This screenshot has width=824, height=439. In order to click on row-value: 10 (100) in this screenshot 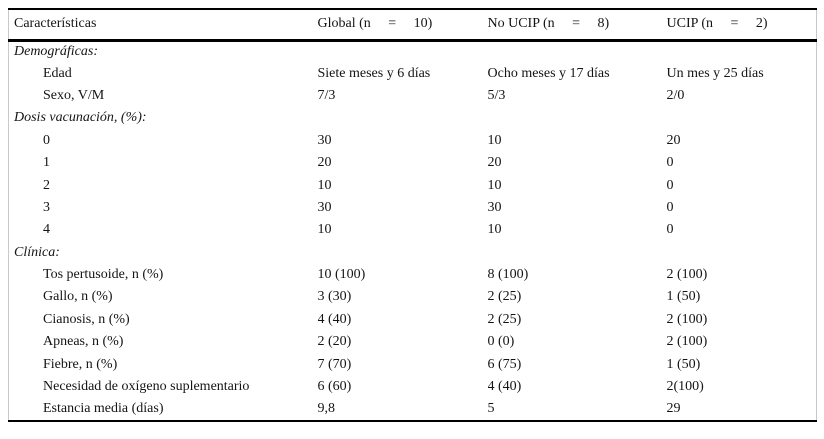, I will do `click(341, 275)`.